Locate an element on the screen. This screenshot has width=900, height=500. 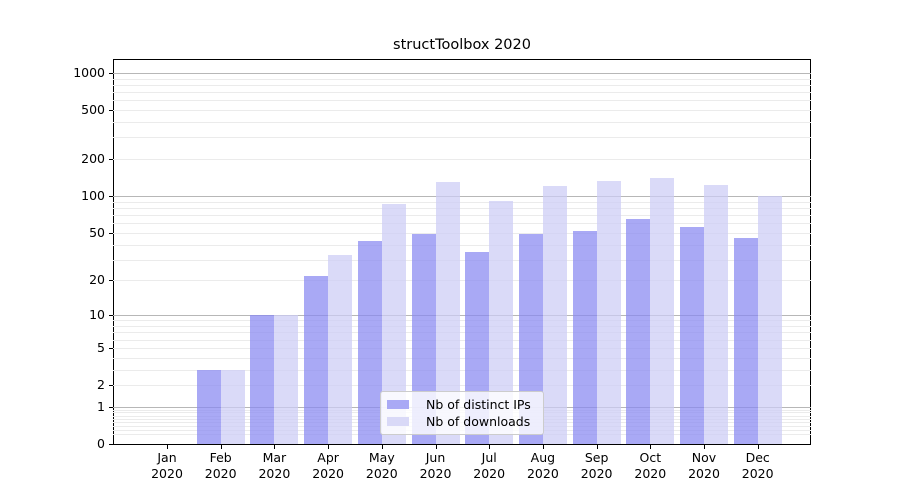
y-tick-label: 5 is located at coordinates (101, 347).